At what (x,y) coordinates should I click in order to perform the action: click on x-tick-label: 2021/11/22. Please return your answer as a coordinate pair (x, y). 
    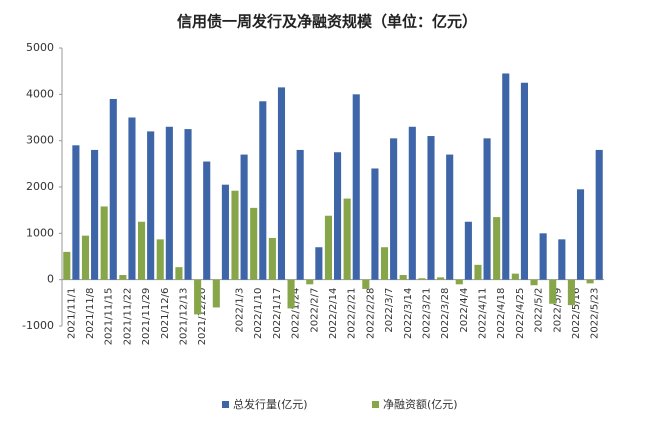
    Looking at the image, I should click on (127, 317).